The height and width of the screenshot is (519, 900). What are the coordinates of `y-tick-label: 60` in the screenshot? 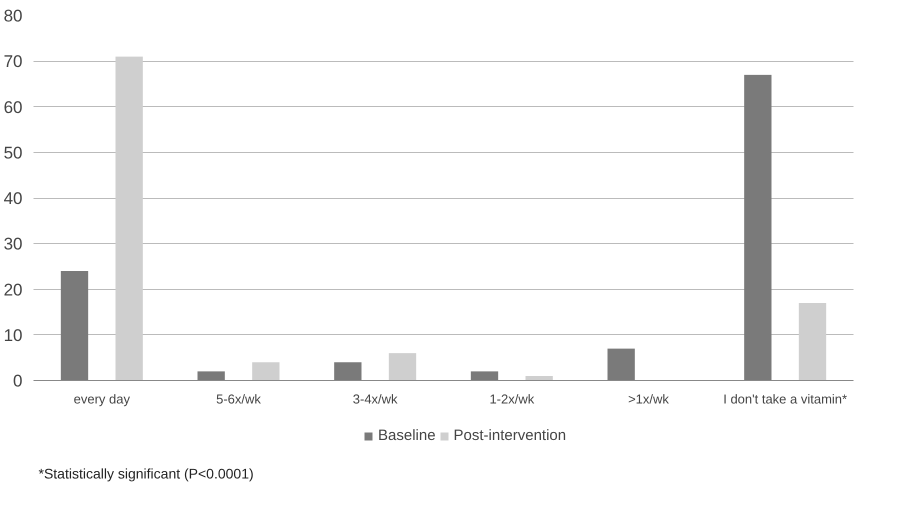 It's located at (13, 107).